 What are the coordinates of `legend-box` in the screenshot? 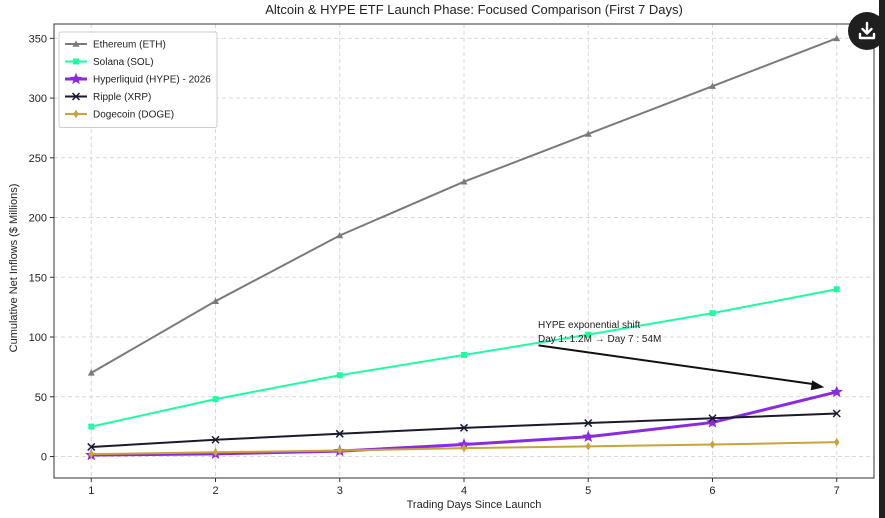 It's located at (138, 79).